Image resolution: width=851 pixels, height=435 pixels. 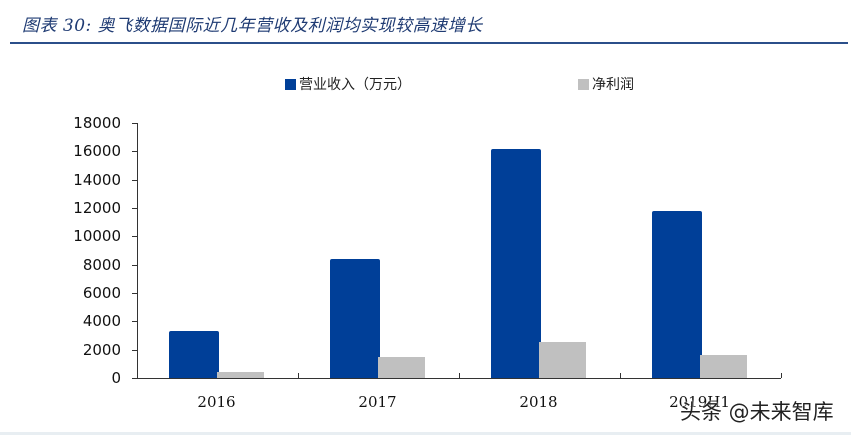 What do you see at coordinates (757, 412) in the screenshot?
I see `watermark: 头条 @未来智库` at bounding box center [757, 412].